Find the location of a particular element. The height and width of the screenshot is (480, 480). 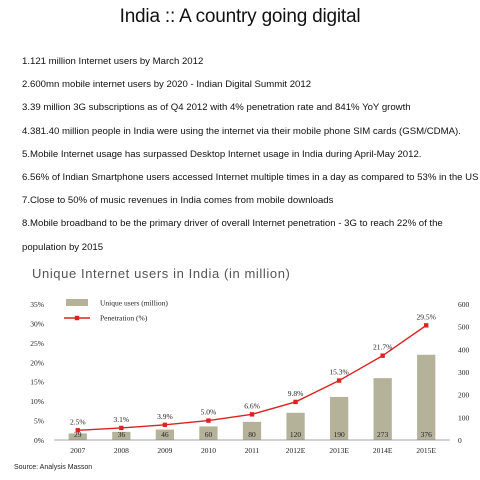

y-left-tick-label: 5% is located at coordinates (39, 421).